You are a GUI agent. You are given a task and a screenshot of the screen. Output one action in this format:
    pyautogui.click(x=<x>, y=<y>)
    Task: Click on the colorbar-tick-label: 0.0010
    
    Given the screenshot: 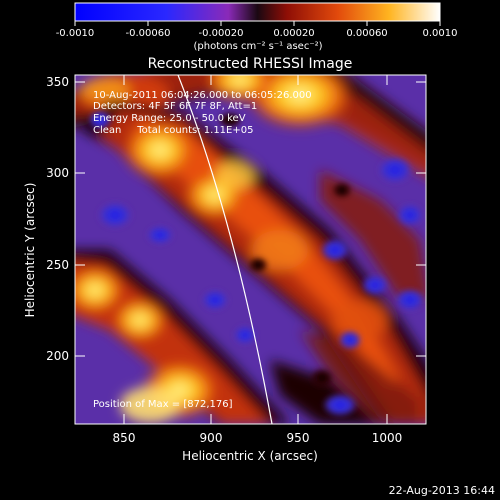 What is the action you would take?
    pyautogui.click(x=440, y=33)
    